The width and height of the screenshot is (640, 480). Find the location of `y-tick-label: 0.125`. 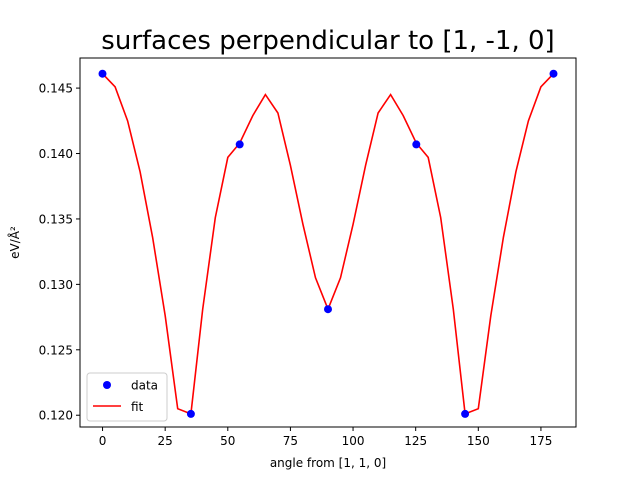

y-tick-label: 0.125 is located at coordinates (56, 350).